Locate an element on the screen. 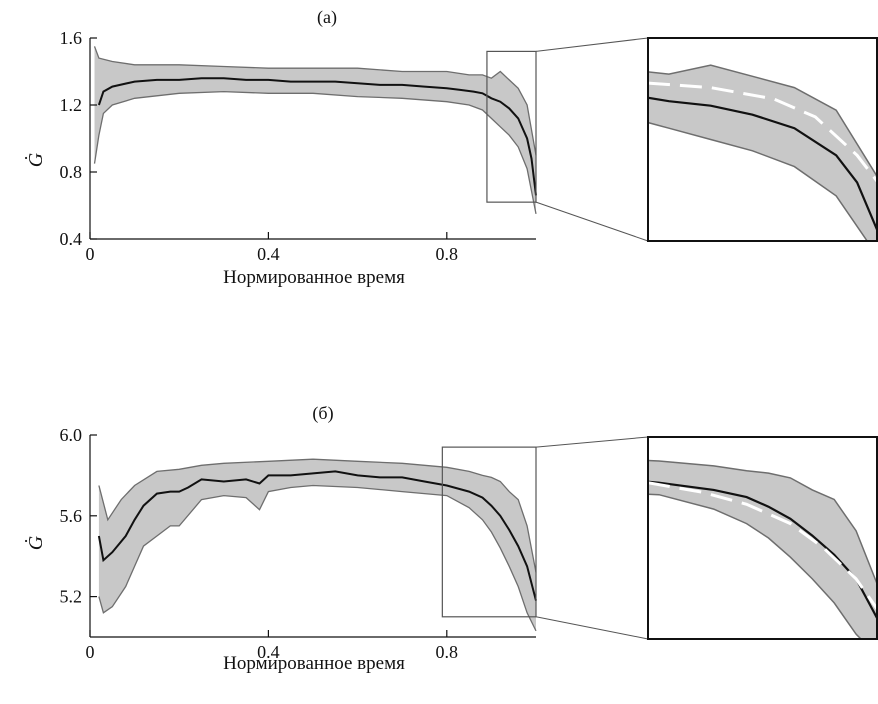 Image resolution: width=878 pixels, height=704 pixels. x-tick-label-a: 0.8 is located at coordinates (447, 254).